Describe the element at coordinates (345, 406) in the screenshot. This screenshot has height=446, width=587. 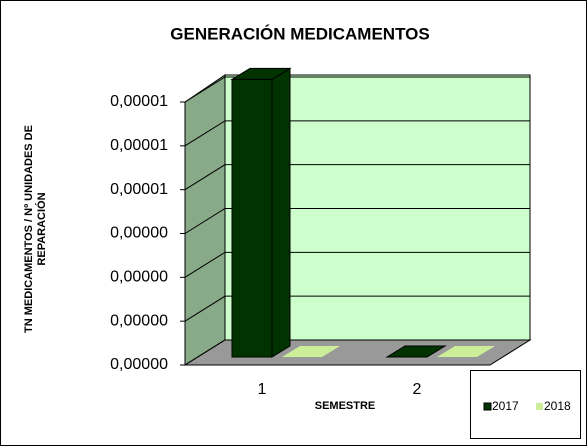
I see `x-axis-title: SEMESTRE` at that location.